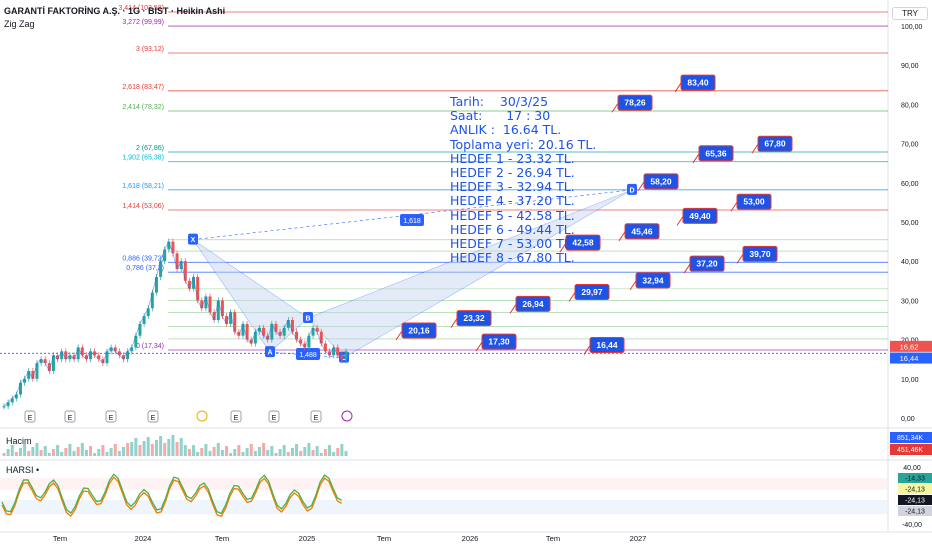  I want to click on harsi-rsi-line, so click(172, 494).